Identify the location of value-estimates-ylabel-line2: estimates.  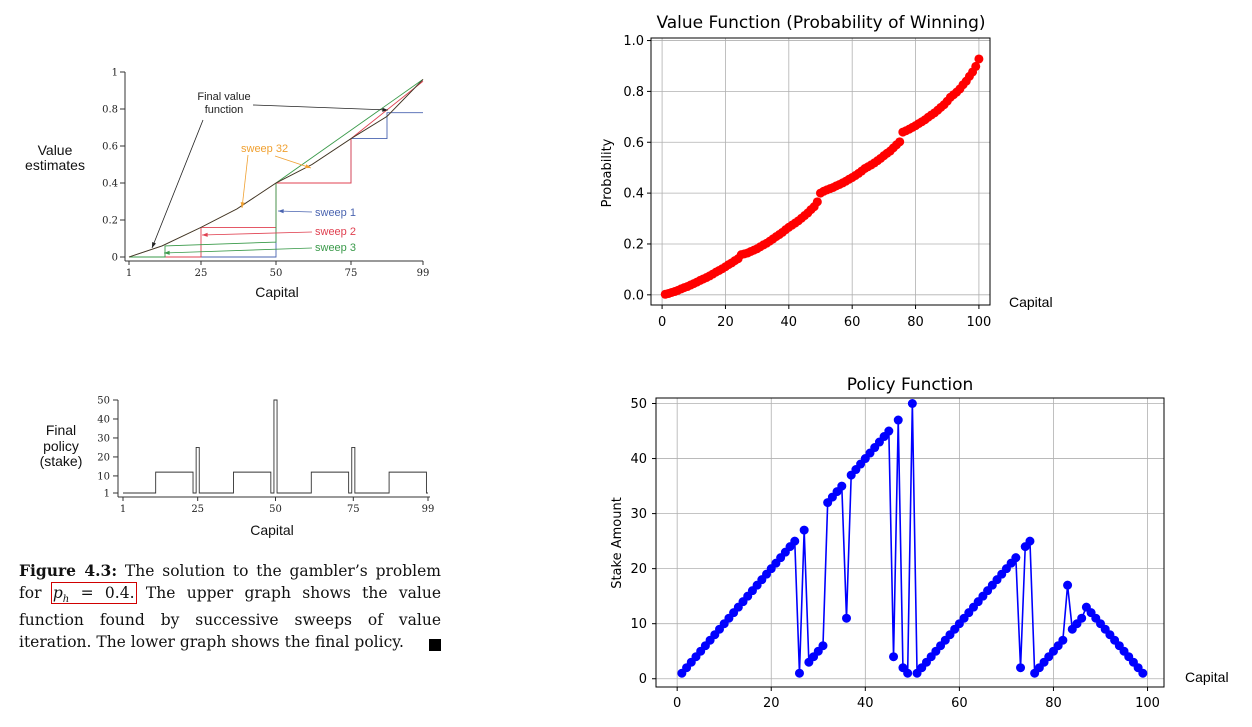
(55, 165).